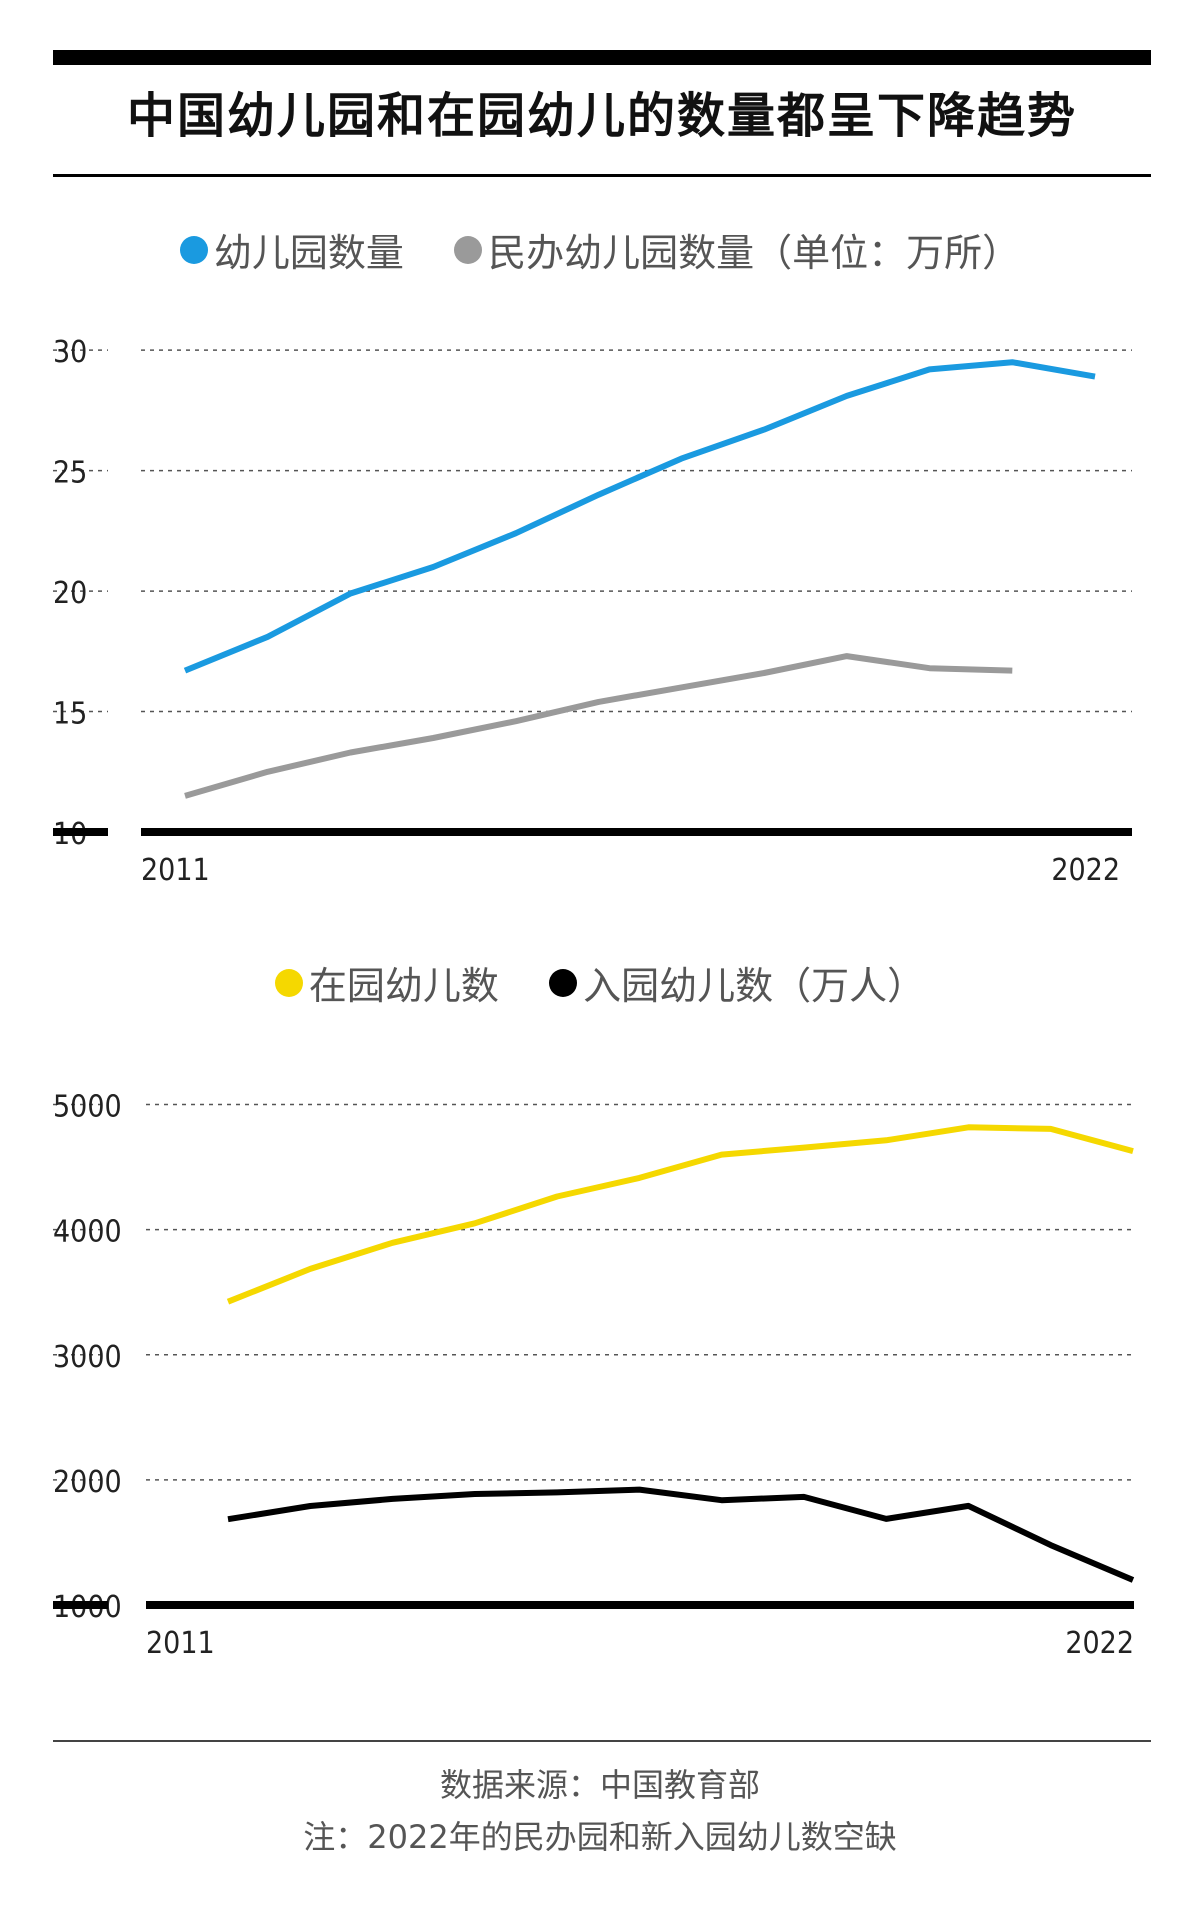  I want to click on legend-item-enrolled: 在园幼儿数, so click(386, 982).